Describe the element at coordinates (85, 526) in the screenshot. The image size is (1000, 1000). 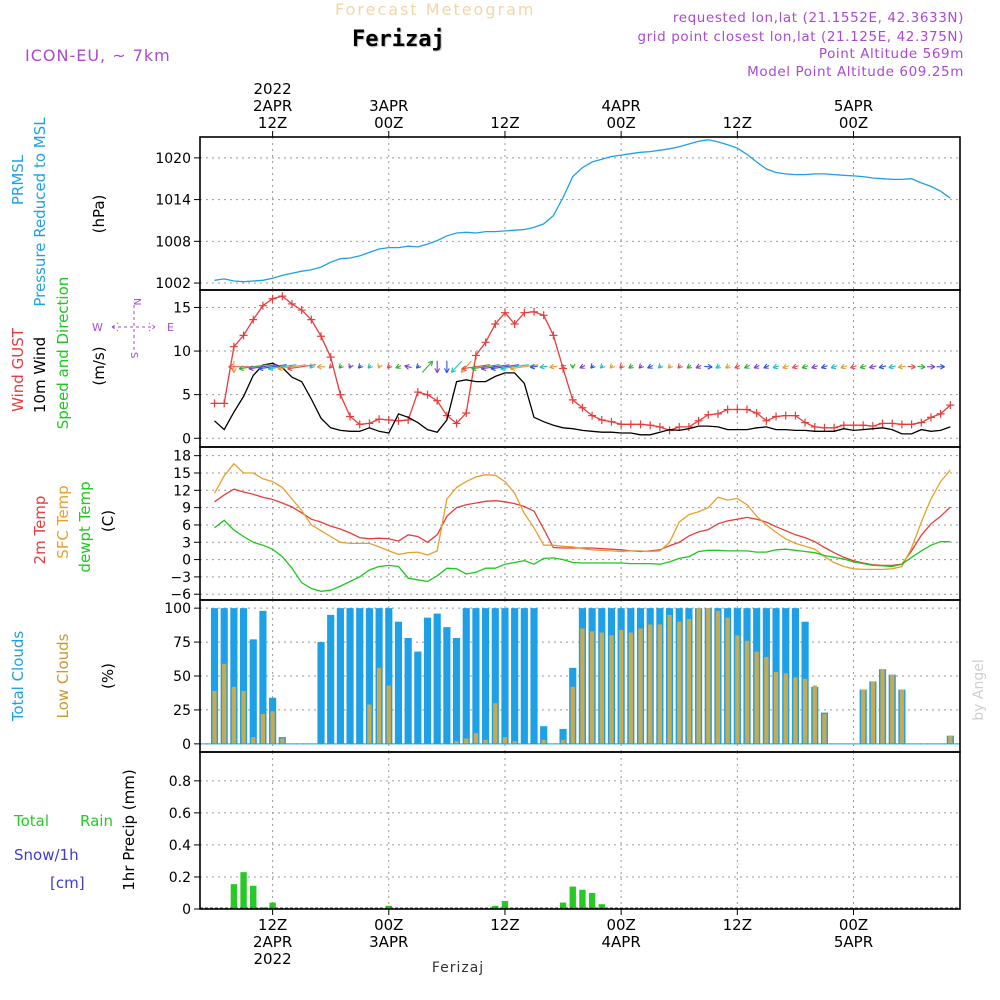
I see `label-dewpt-temp: dewpt Temp` at that location.